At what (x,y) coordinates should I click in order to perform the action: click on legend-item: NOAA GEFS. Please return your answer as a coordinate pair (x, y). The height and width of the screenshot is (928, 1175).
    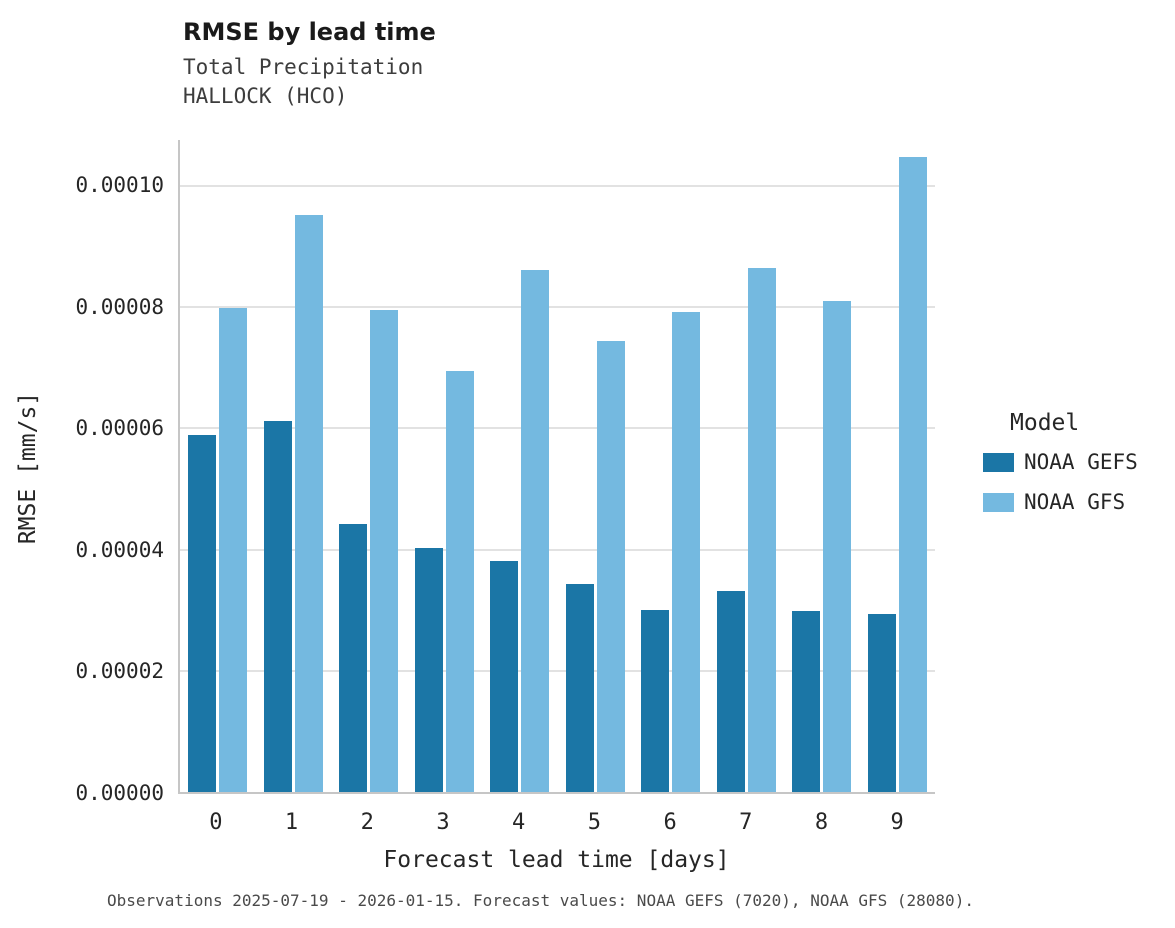
    Looking at the image, I should click on (1060, 462).